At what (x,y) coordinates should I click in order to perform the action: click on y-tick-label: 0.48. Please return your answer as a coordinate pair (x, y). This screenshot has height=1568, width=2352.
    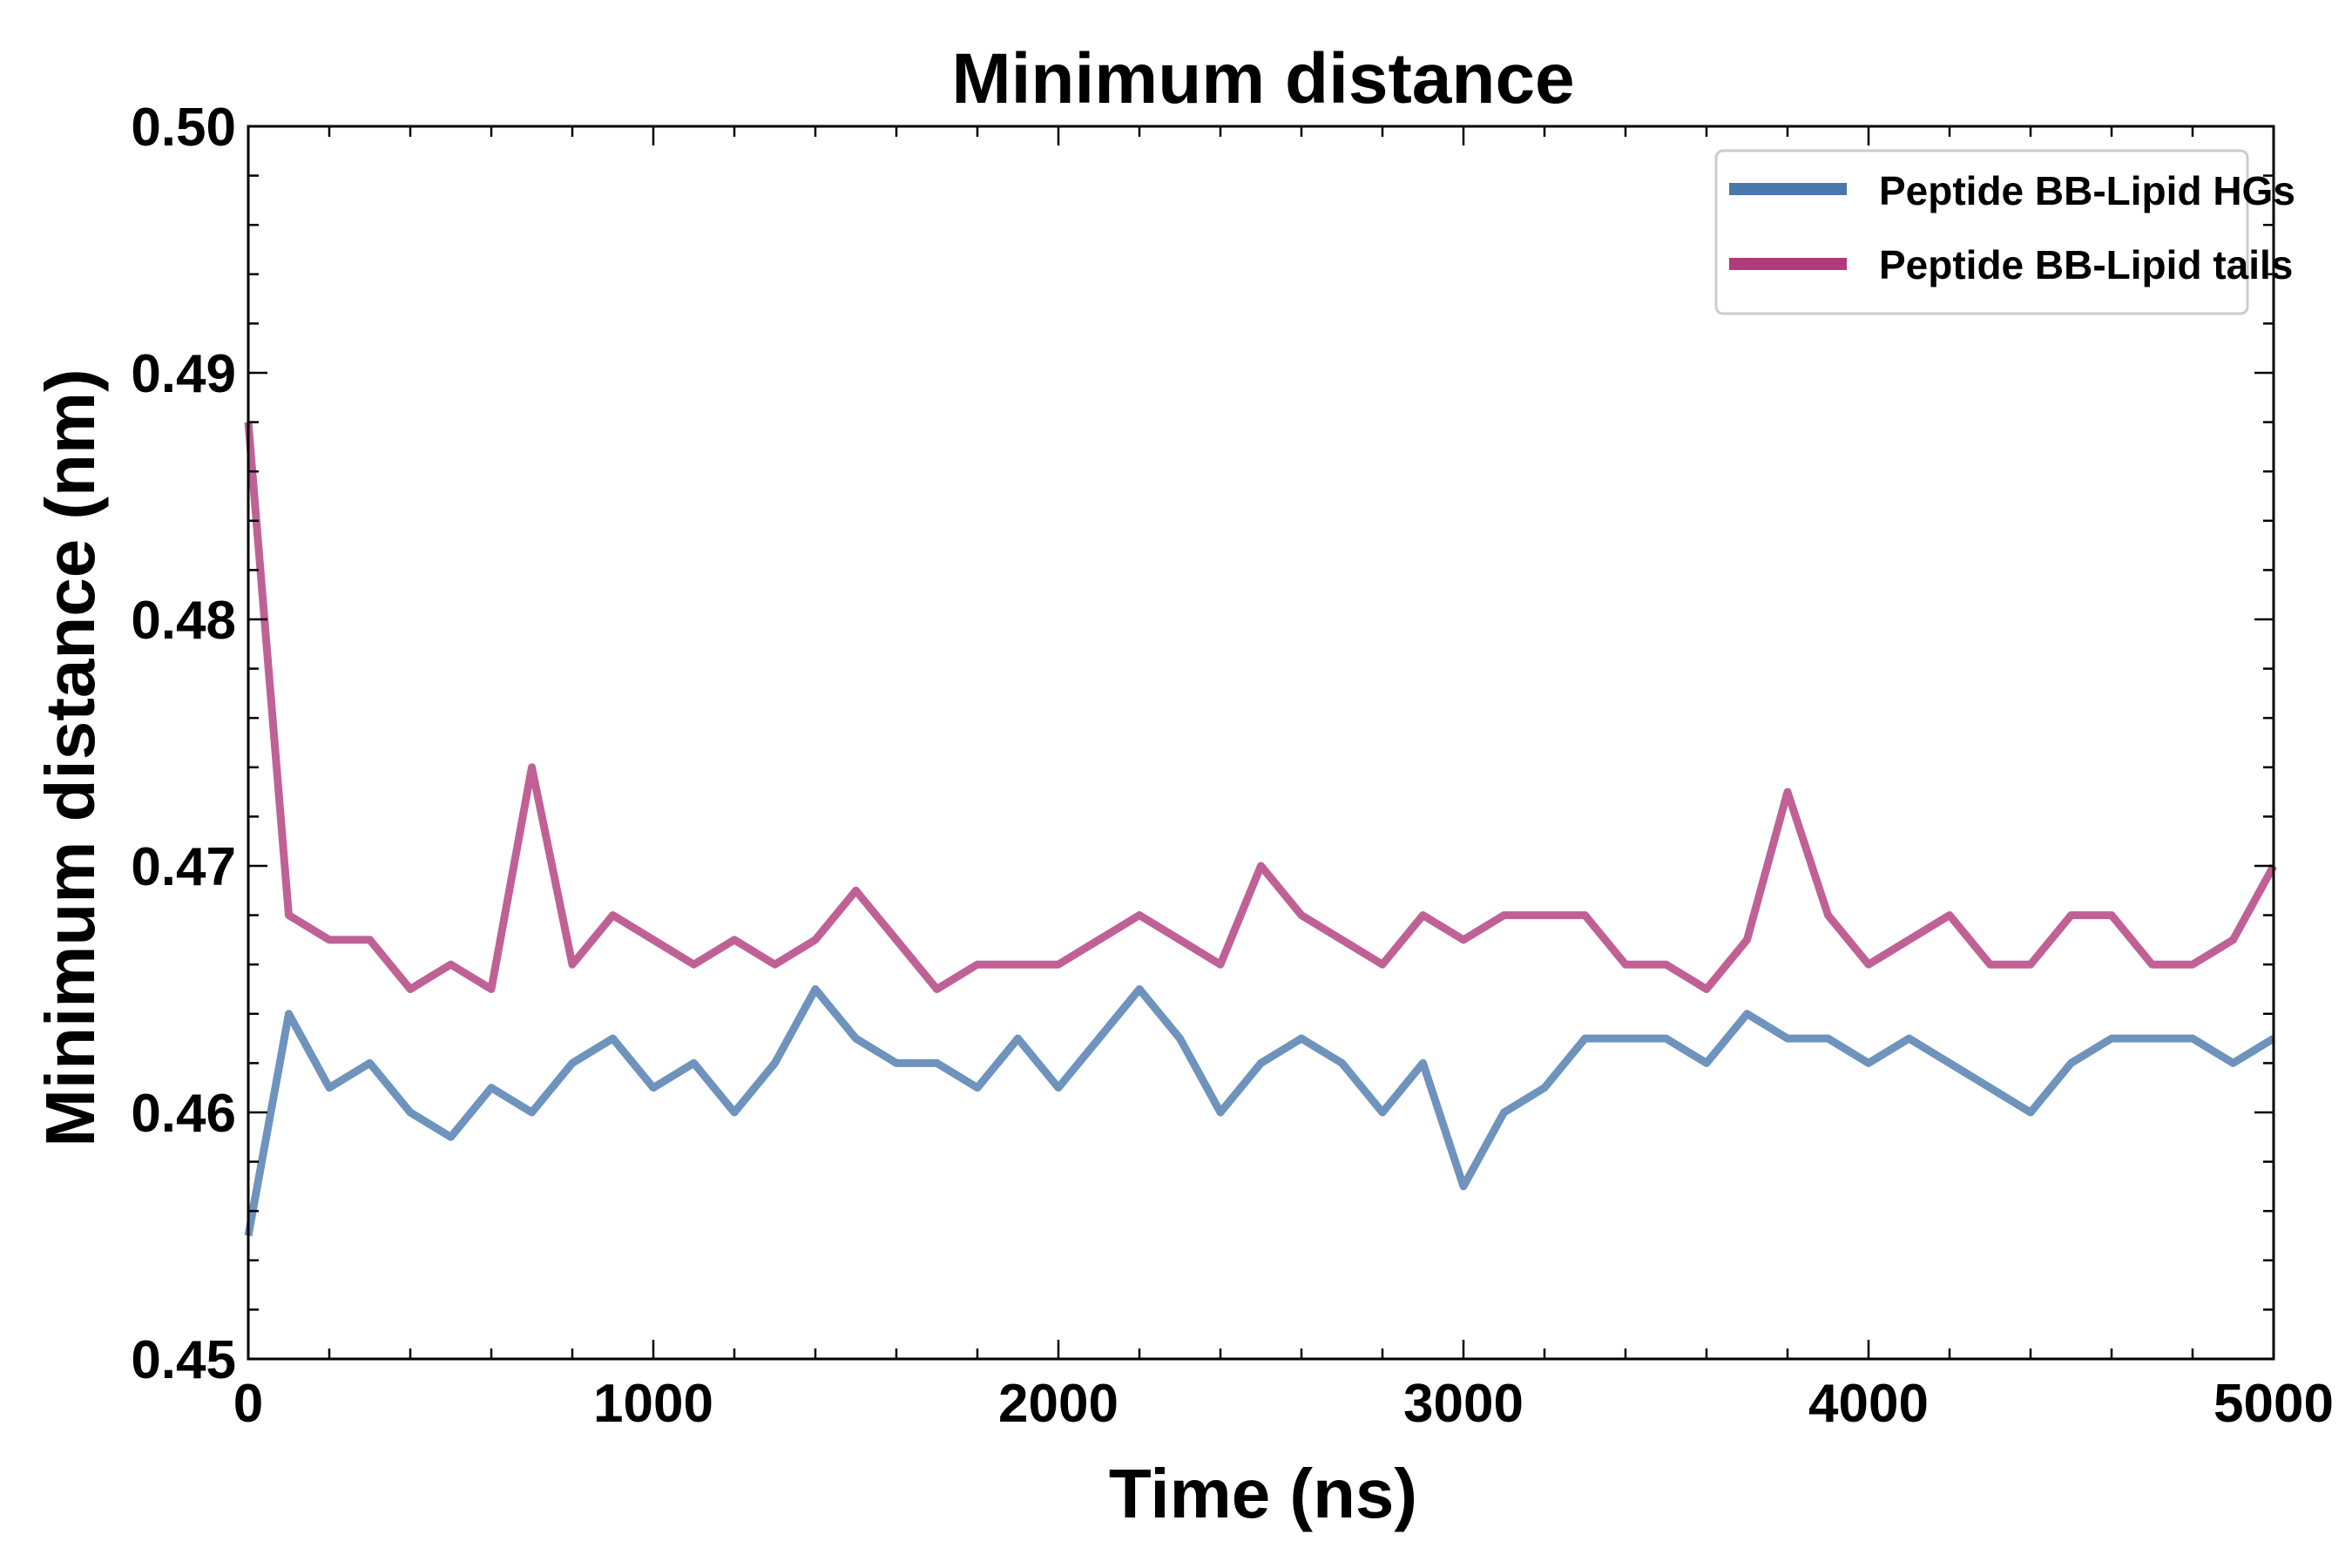
    Looking at the image, I should click on (183, 621).